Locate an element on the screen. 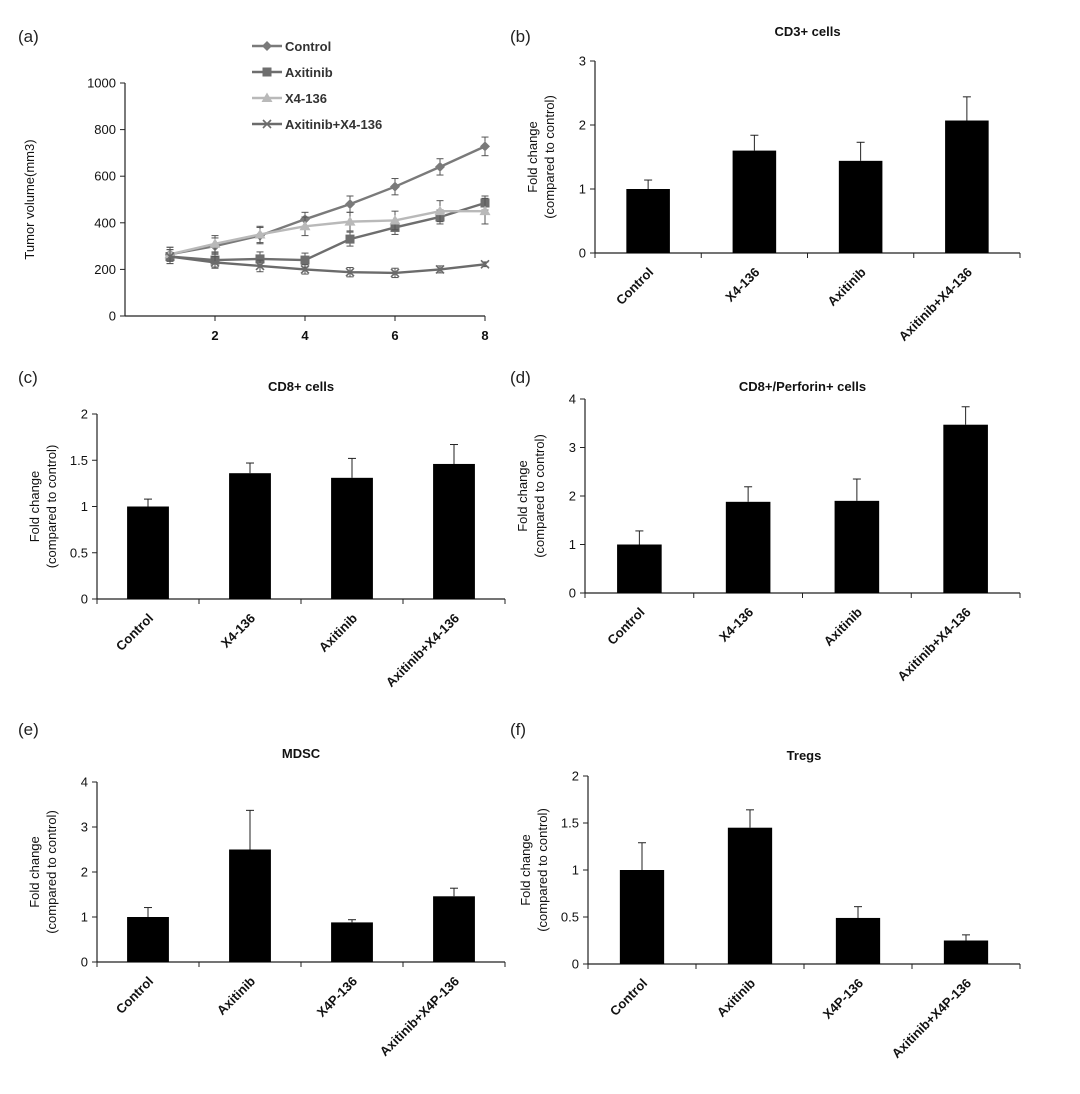  legend-entry: Axitinib+X4-136 is located at coordinates (317, 124).